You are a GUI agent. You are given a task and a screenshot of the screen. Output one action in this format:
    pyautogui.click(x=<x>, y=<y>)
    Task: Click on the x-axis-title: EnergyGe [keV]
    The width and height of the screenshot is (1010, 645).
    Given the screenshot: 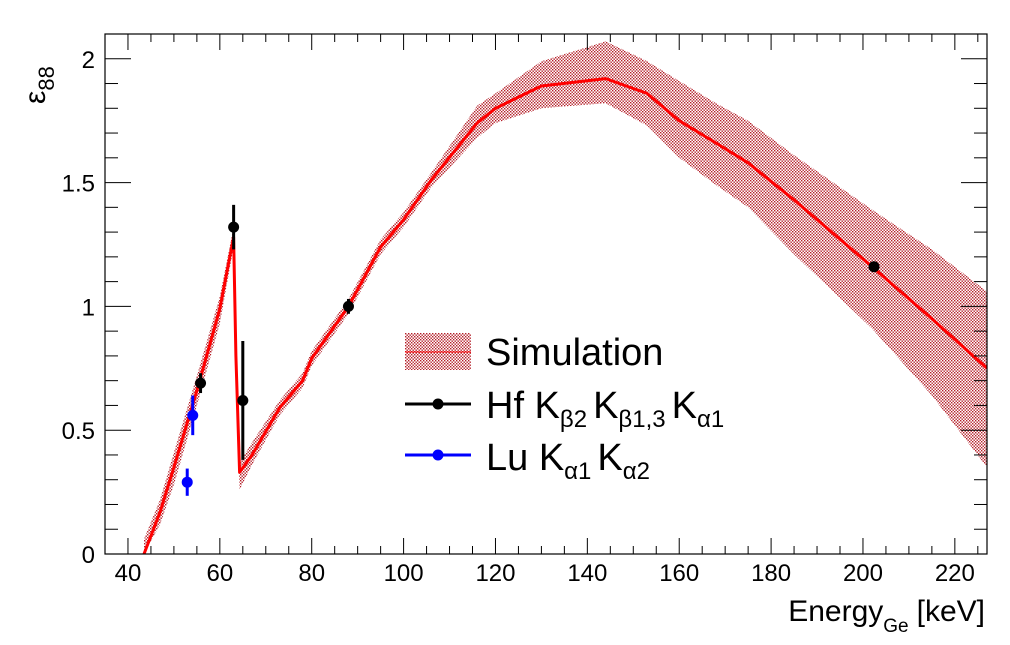 What is the action you would take?
    pyautogui.click(x=886, y=616)
    